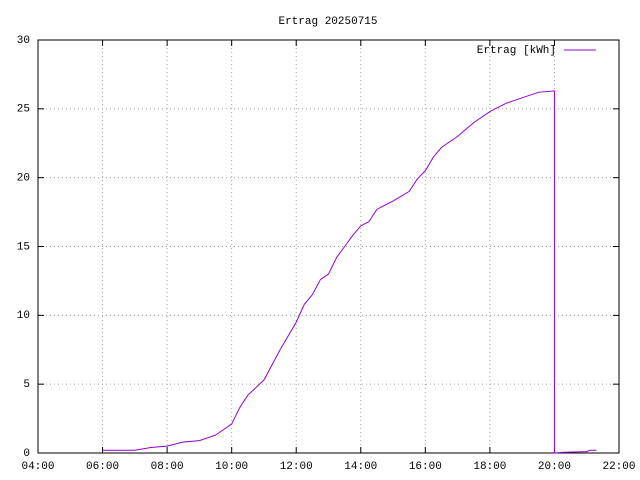 The height and width of the screenshot is (480, 640). I want to click on legend-label: Ertrag [kWh], so click(516, 51).